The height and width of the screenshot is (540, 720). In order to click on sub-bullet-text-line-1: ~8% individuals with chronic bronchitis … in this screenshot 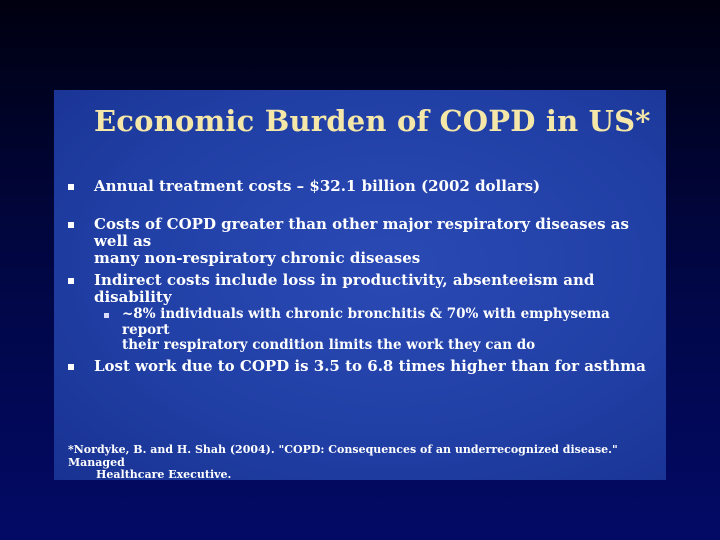, I will do `click(366, 322)`.